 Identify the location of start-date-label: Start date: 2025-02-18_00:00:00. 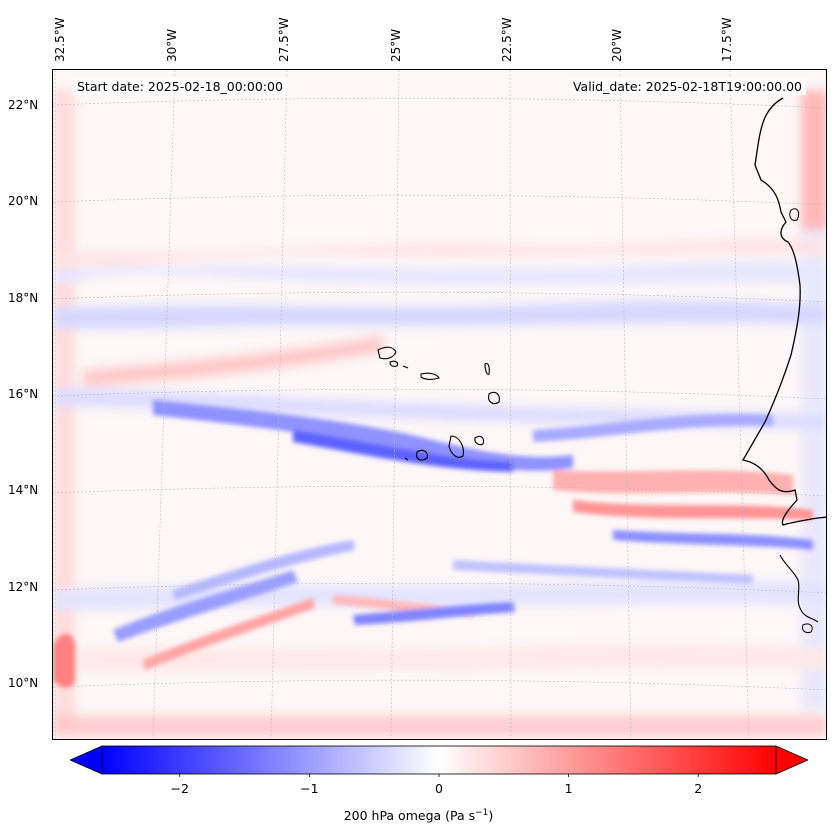
(180, 86).